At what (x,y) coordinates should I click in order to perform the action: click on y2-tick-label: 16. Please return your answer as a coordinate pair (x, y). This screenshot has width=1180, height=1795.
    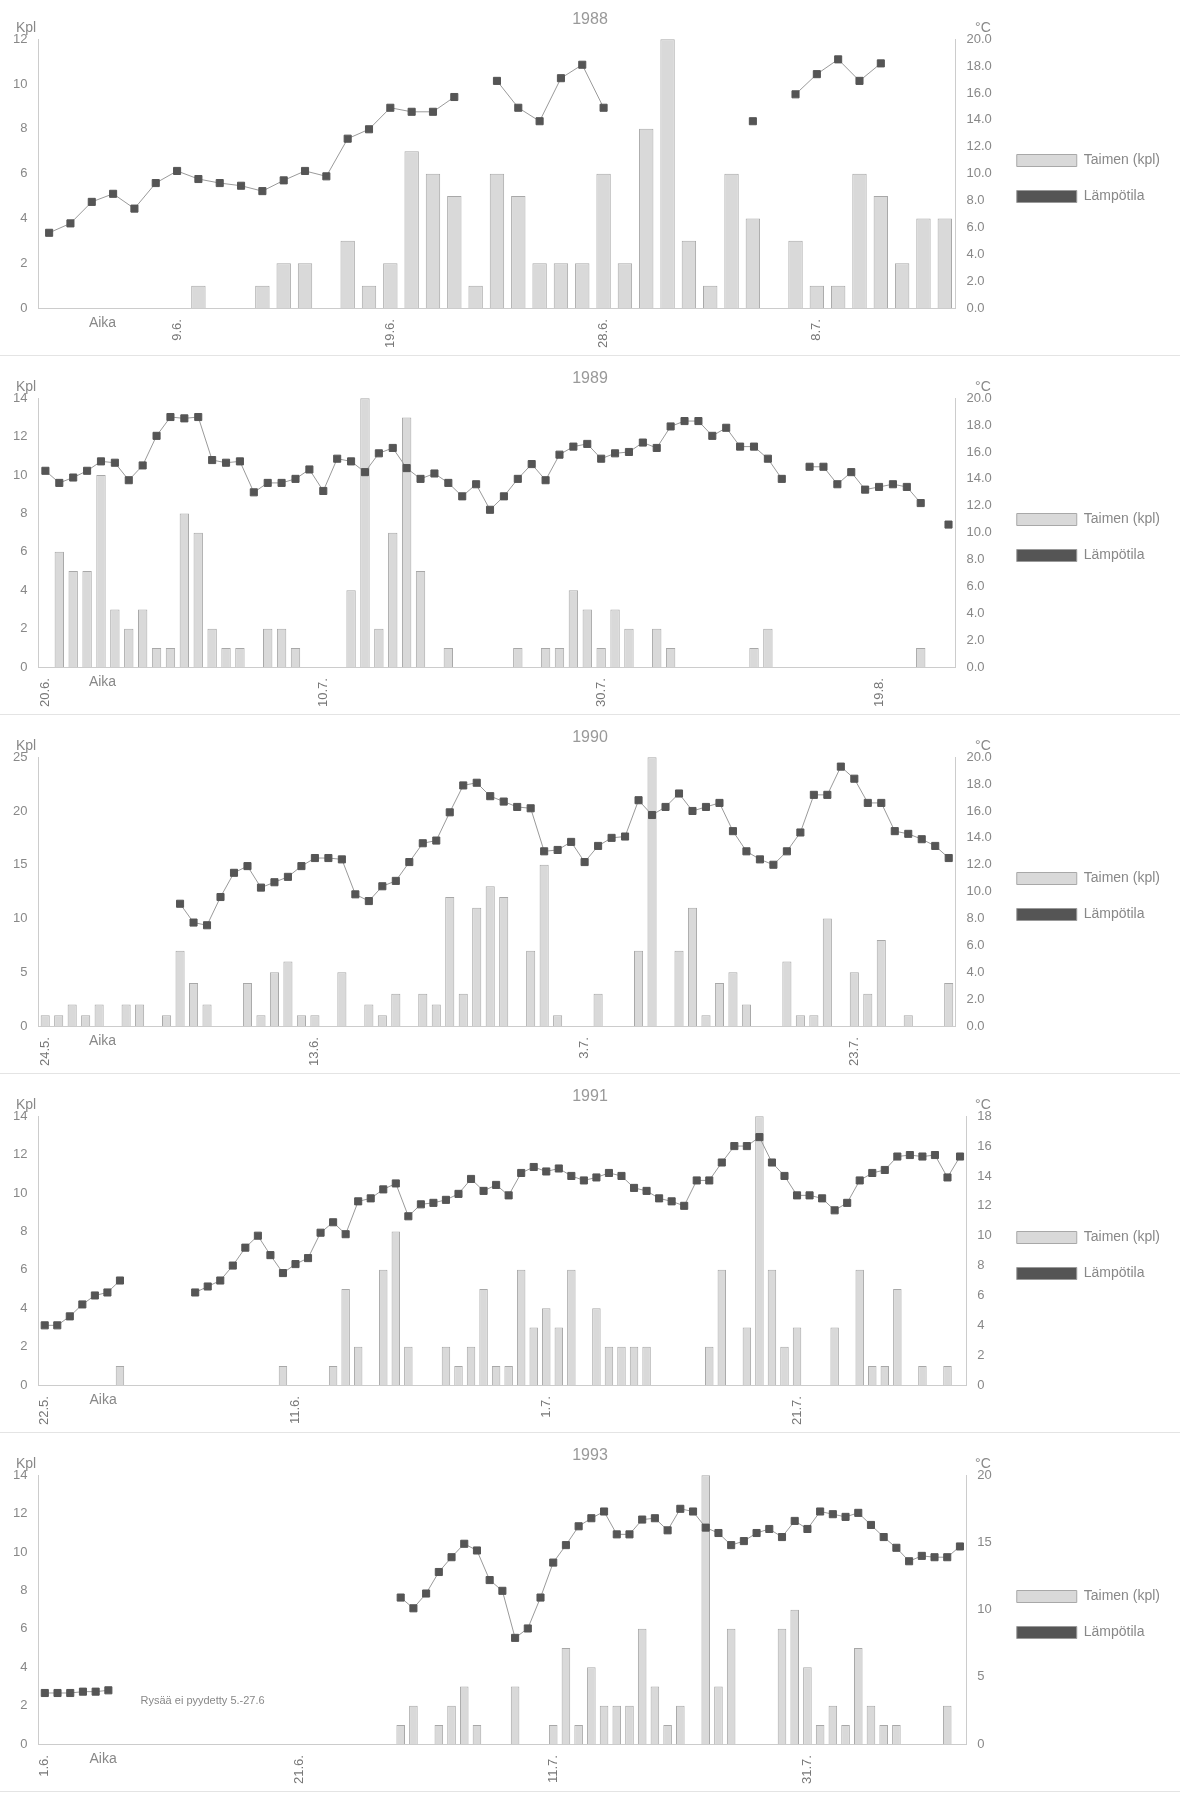
    Looking at the image, I should click on (984, 1145).